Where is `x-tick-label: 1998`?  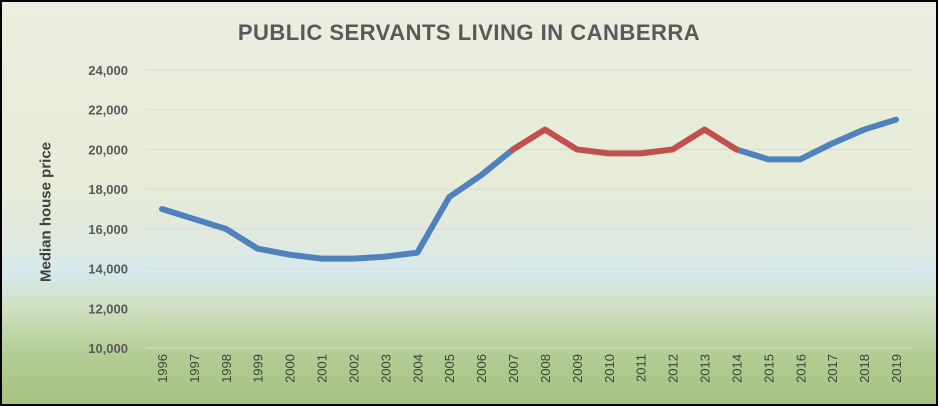 x-tick-label: 1998 is located at coordinates (226, 368).